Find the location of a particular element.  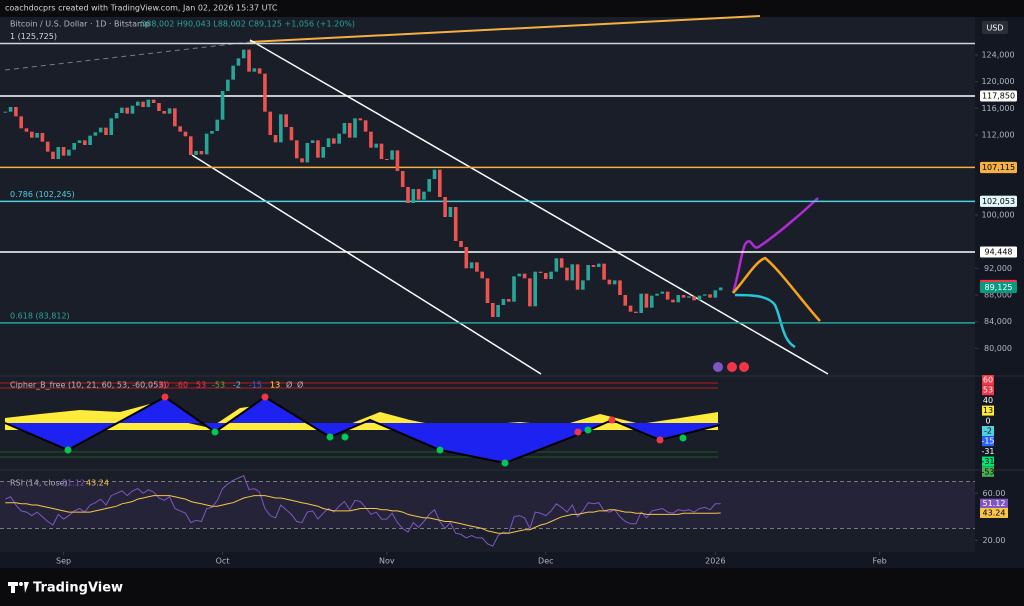

rsi-tag is located at coordinates (994, 503).